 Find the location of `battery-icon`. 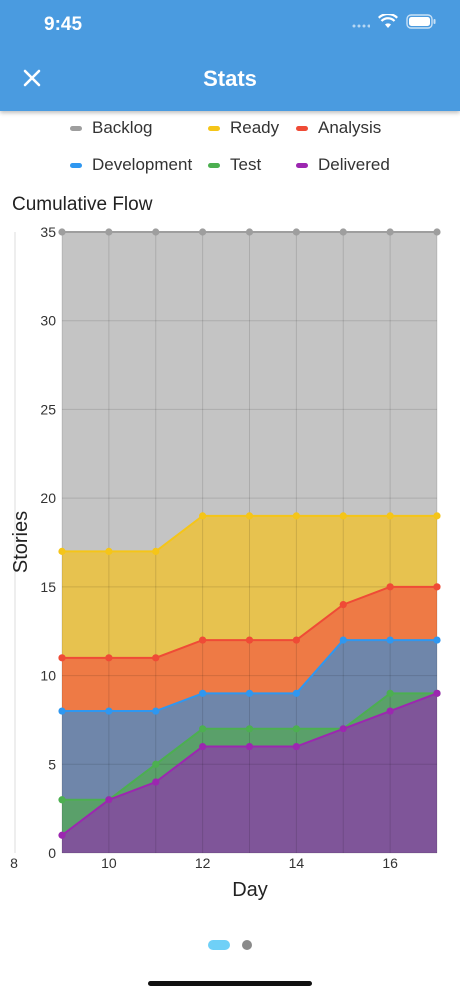

battery-icon is located at coordinates (421, 24).